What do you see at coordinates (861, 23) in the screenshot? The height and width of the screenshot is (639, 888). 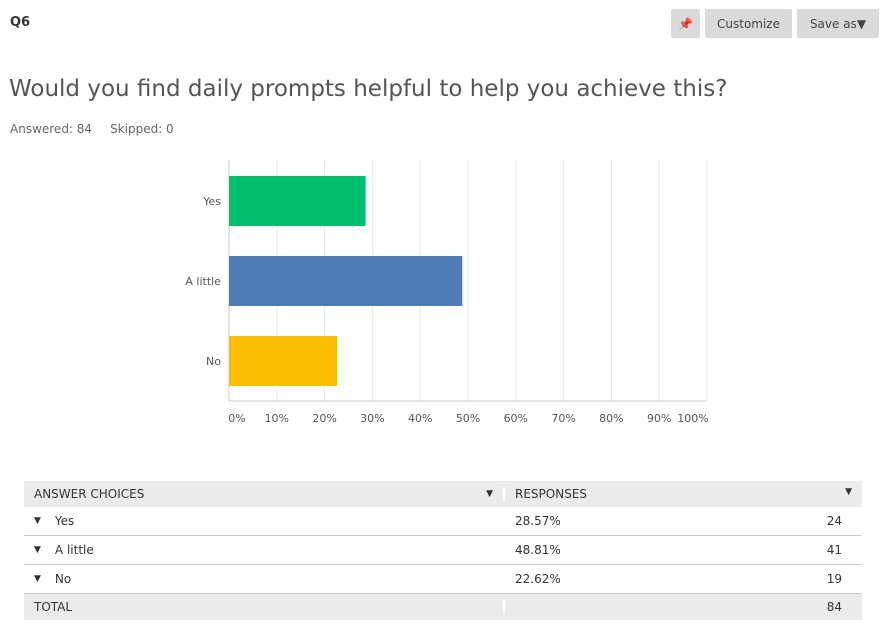 I see `caret-down-icon: ▼` at bounding box center [861, 23].